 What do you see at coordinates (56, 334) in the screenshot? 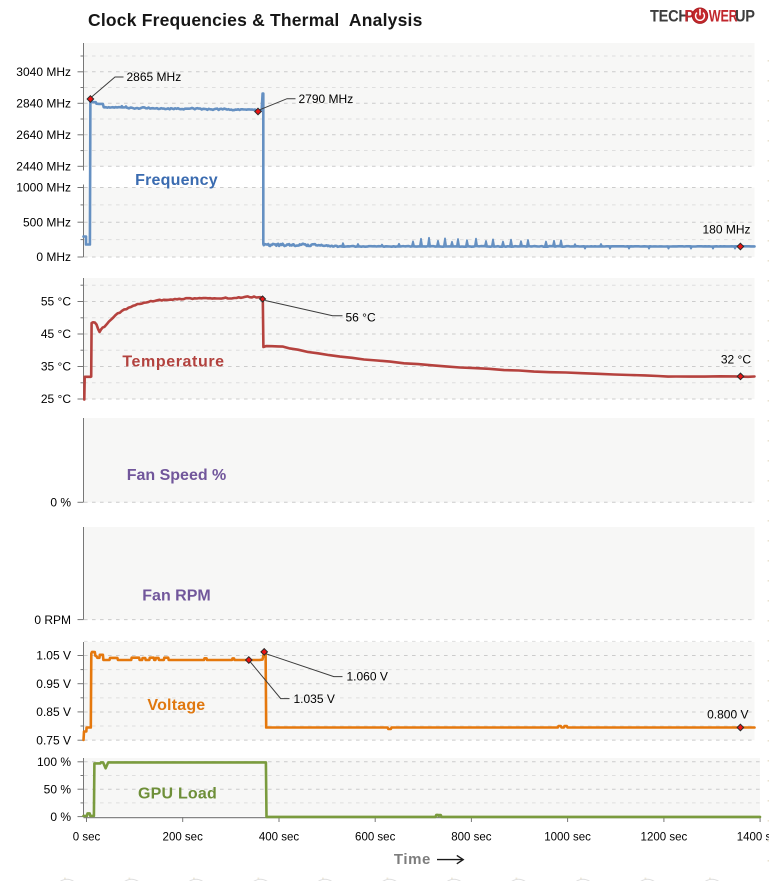
I see `svg-text: 45 °C` at bounding box center [56, 334].